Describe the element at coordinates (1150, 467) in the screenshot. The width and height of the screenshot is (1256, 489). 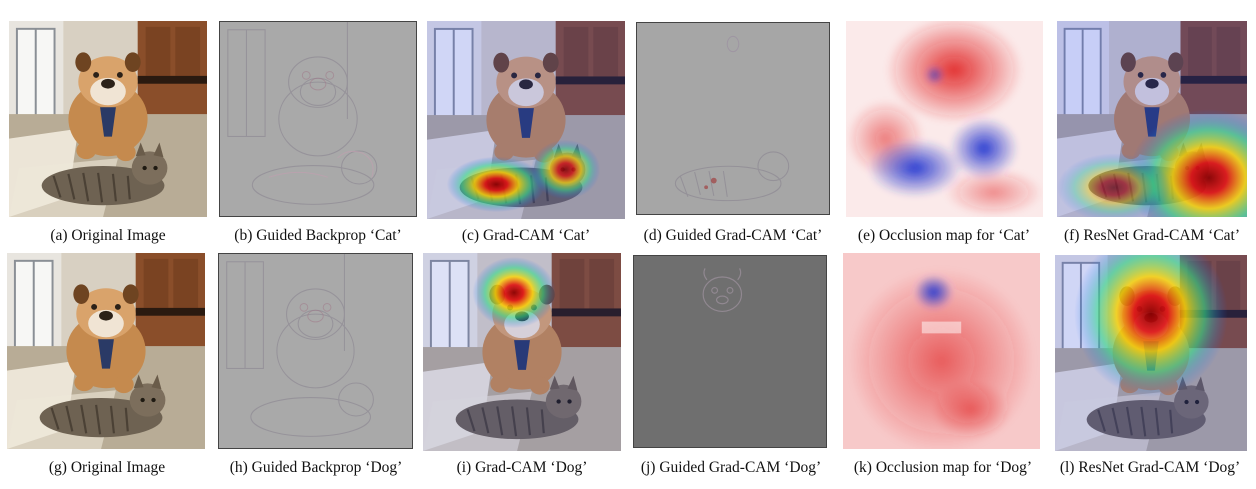
I see `caption-l: (l) ResNet Grad-CAM ‘Dog’` at that location.